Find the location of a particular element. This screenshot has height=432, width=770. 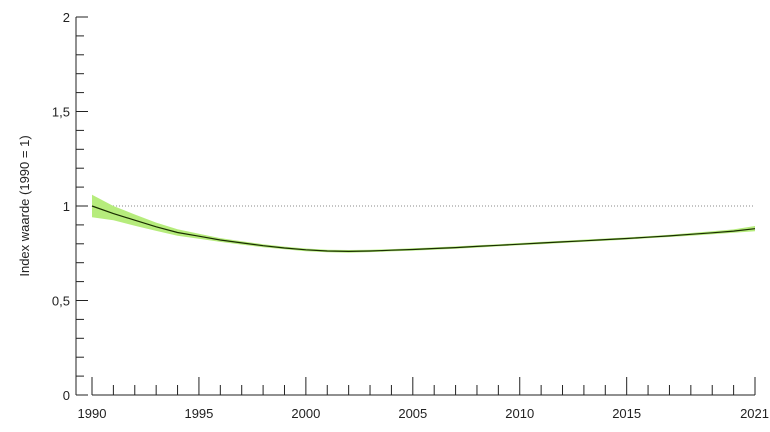

y-ticks: 0 0,5 1 1,5 2 is located at coordinates (70, 206).